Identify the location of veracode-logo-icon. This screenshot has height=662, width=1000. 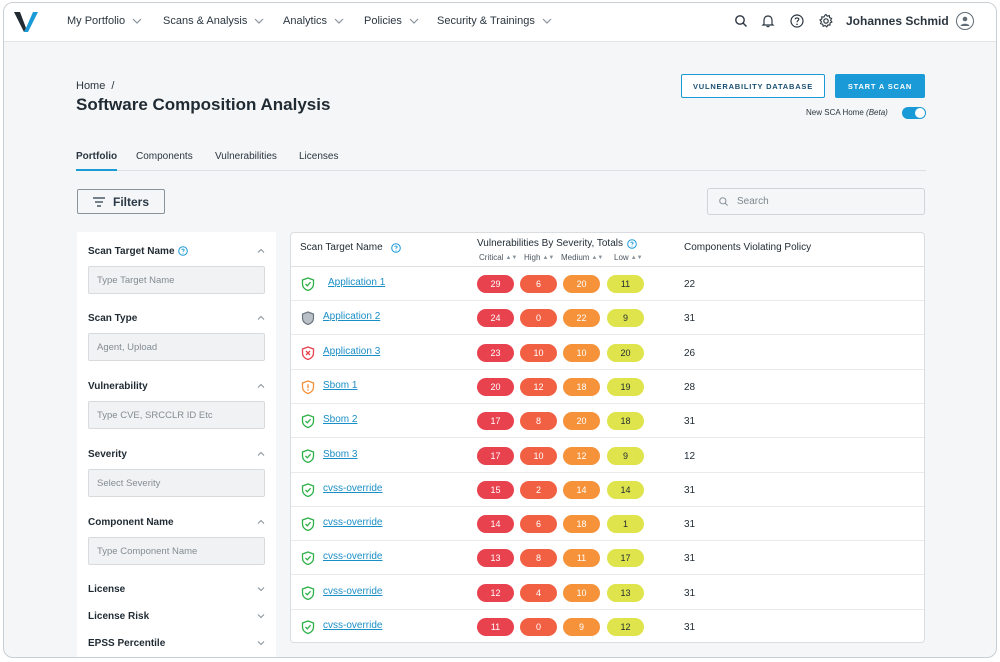
(26, 22).